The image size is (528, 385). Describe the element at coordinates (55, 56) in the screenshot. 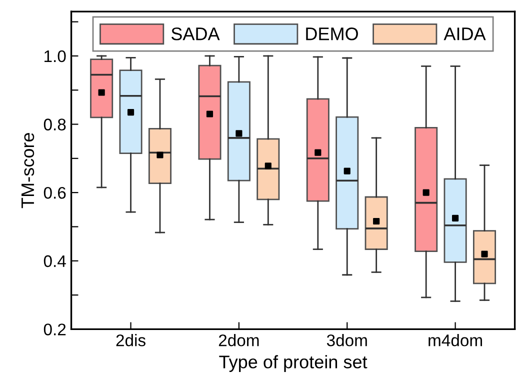

I see `text: 1.0` at that location.